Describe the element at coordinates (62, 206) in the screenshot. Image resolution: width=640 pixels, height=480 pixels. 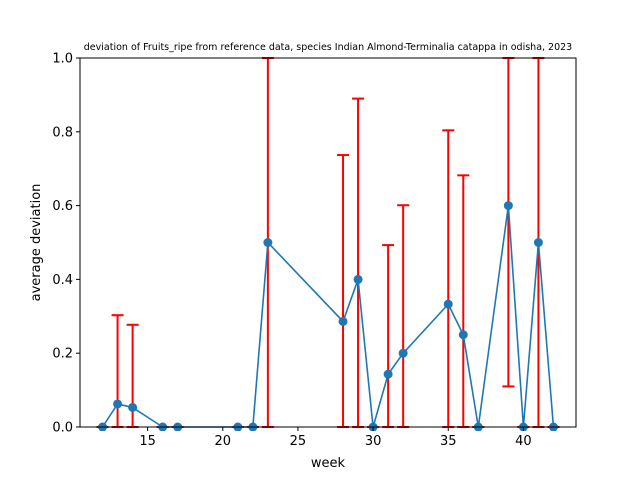
I see `y-tick-label: 0.6` at that location.